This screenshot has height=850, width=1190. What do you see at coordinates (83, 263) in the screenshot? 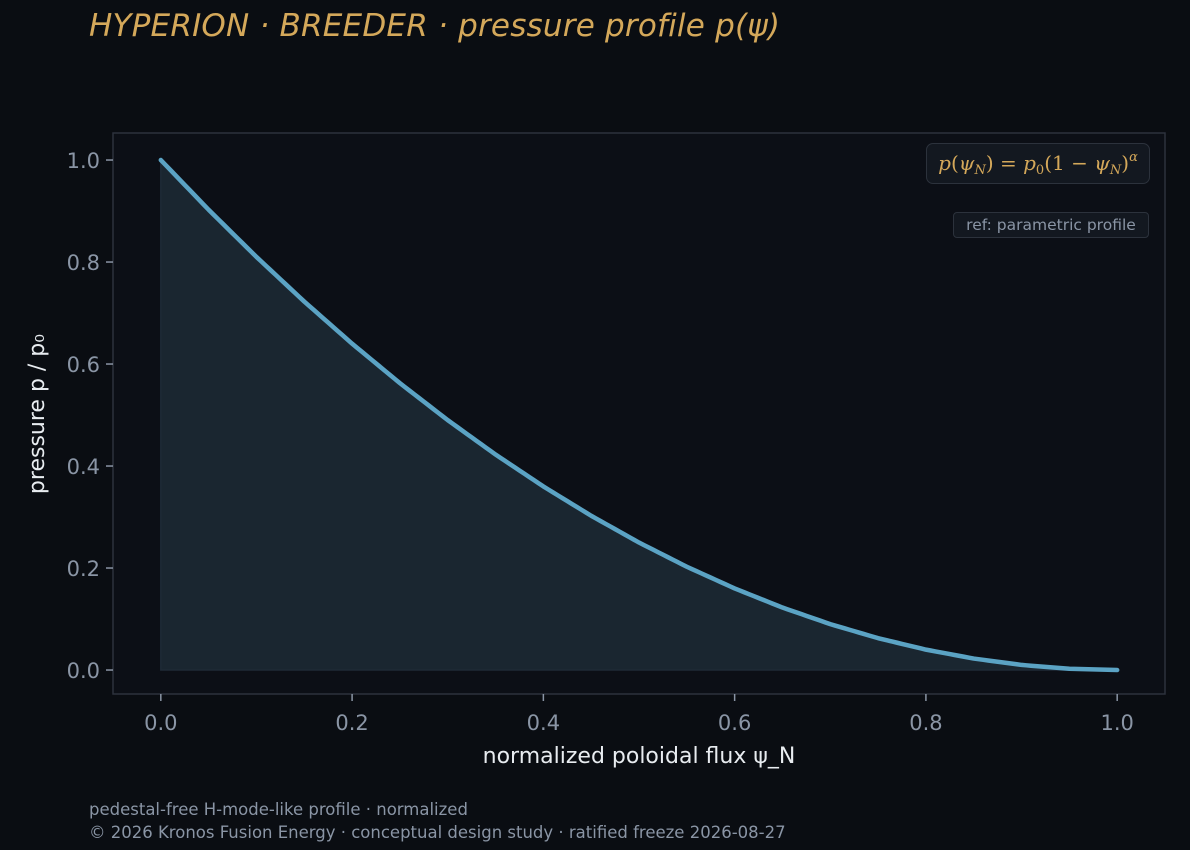
I see `y-tick-label: 0.8` at bounding box center [83, 263].